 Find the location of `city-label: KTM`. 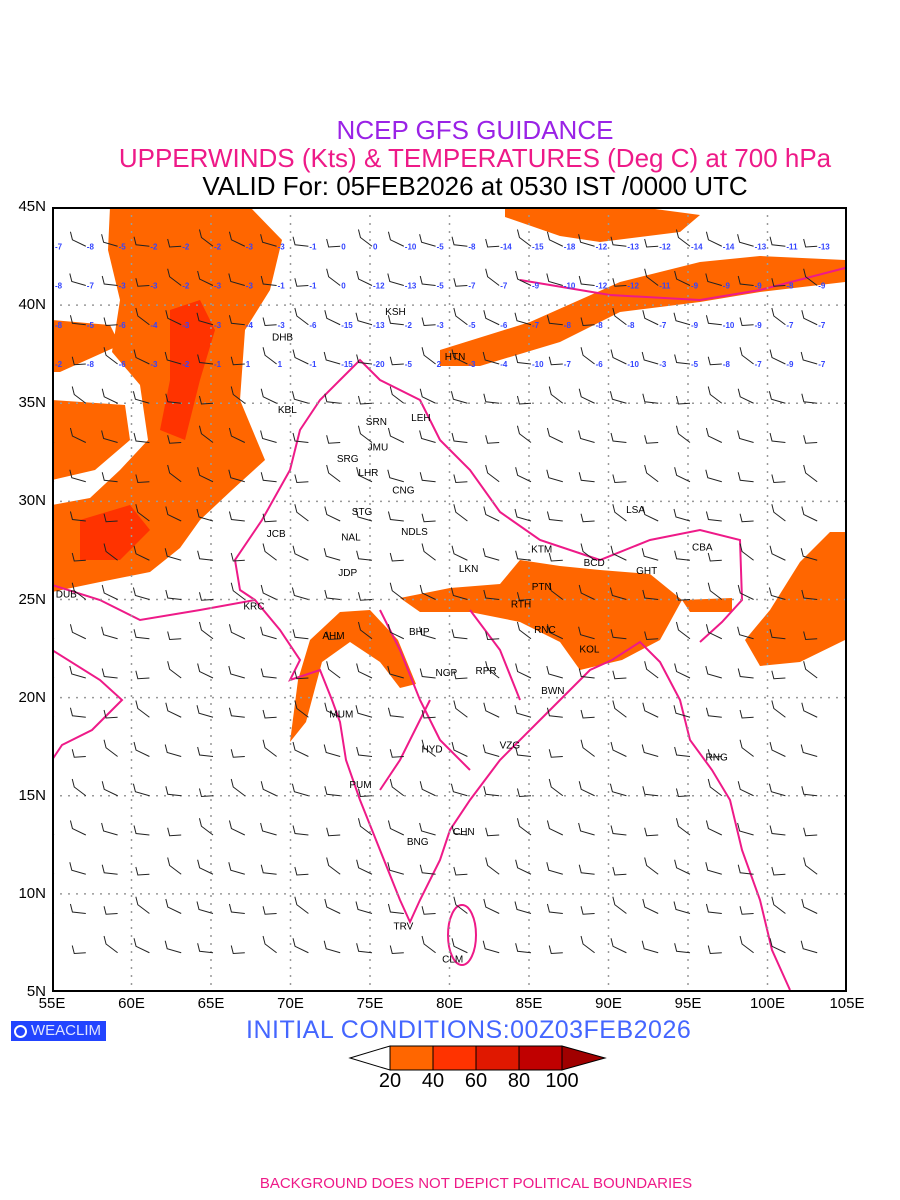

city-label: KTM is located at coordinates (541, 549).